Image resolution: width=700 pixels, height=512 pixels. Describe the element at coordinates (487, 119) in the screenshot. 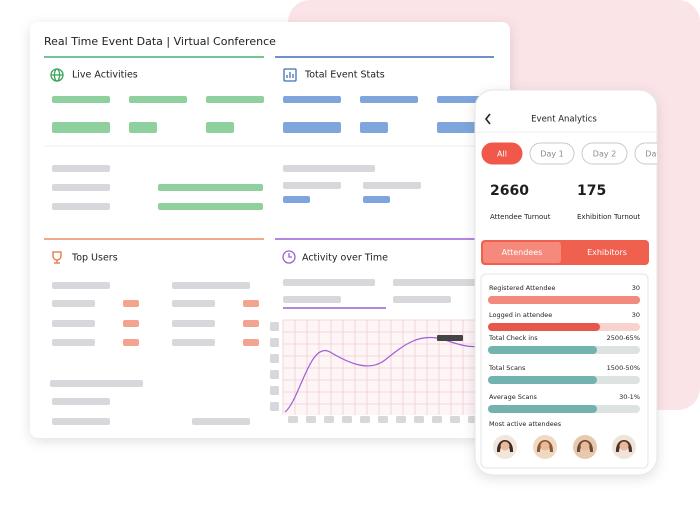

I see `back-arrow` at that location.